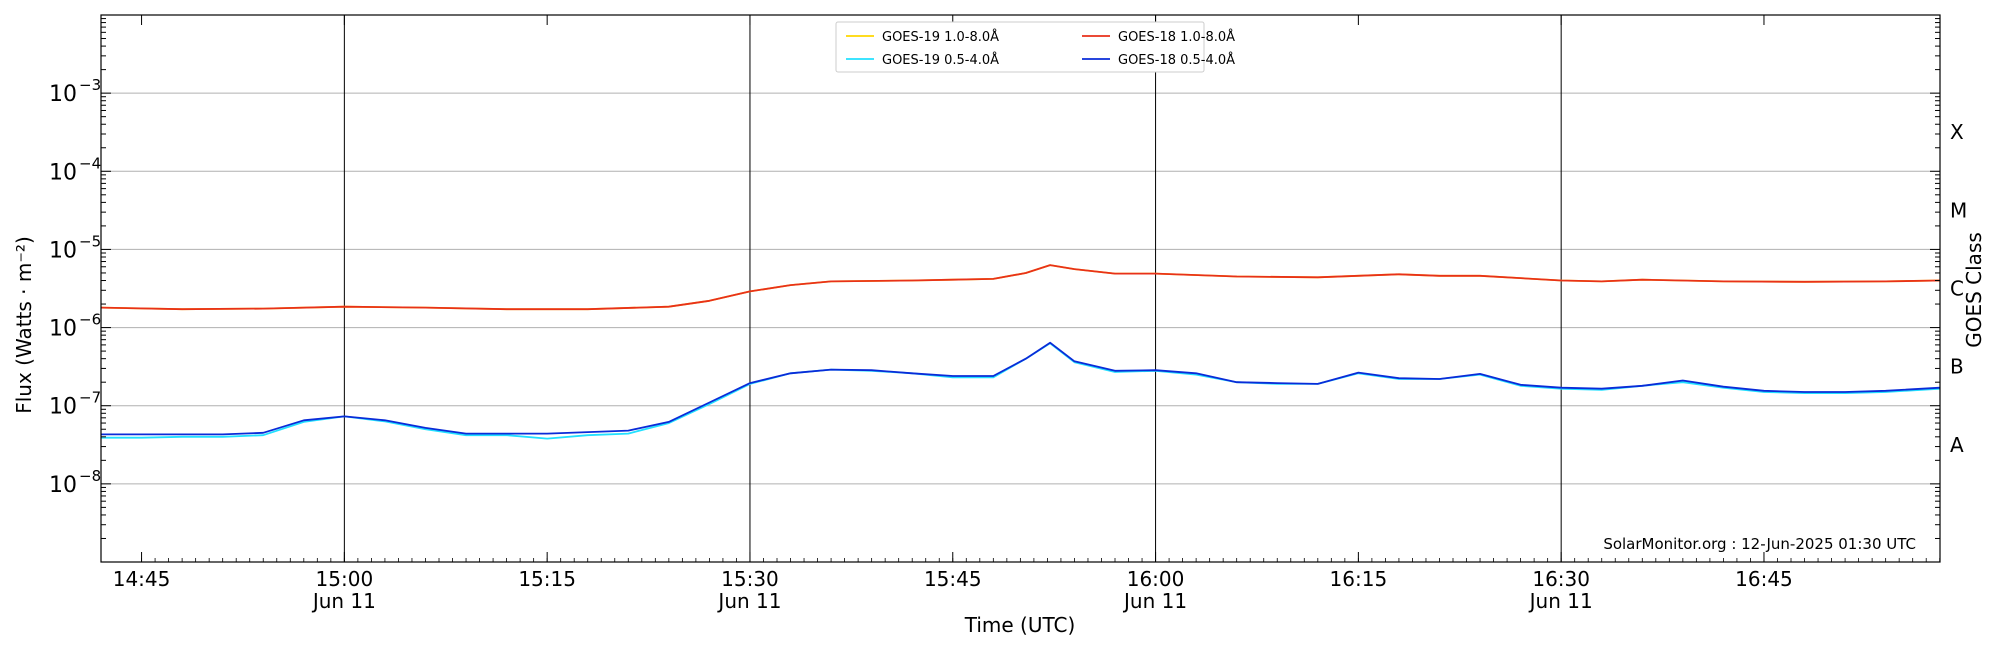 The image size is (2000, 650). I want to click on y-axis-label: Flux (Watts · m⁻²), so click(24, 325).